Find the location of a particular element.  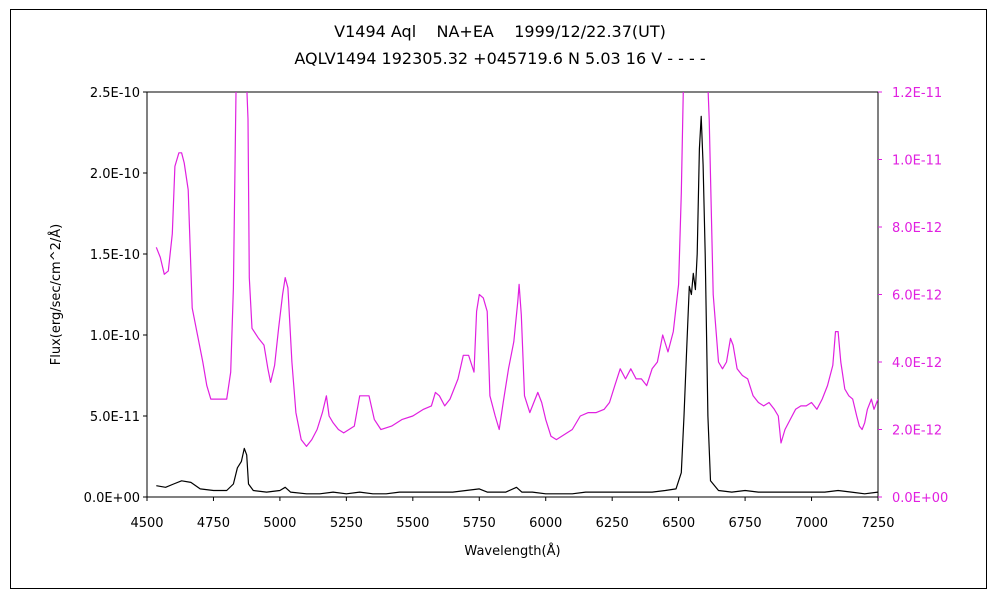

y2-tick-label: 0.0E+00 is located at coordinates (920, 498).